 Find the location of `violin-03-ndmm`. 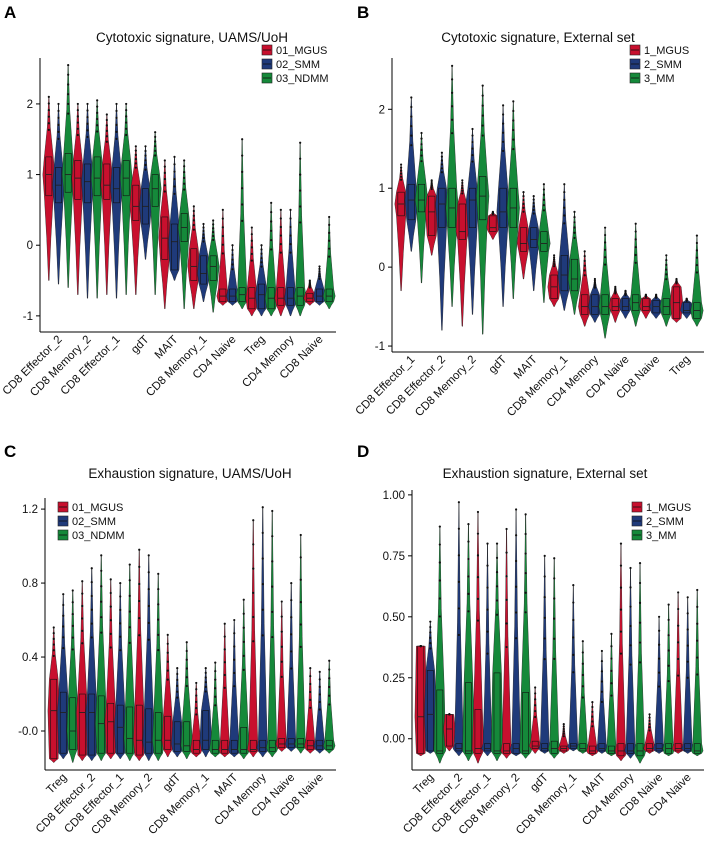

violin-03-ndmm is located at coordinates (101, 657).